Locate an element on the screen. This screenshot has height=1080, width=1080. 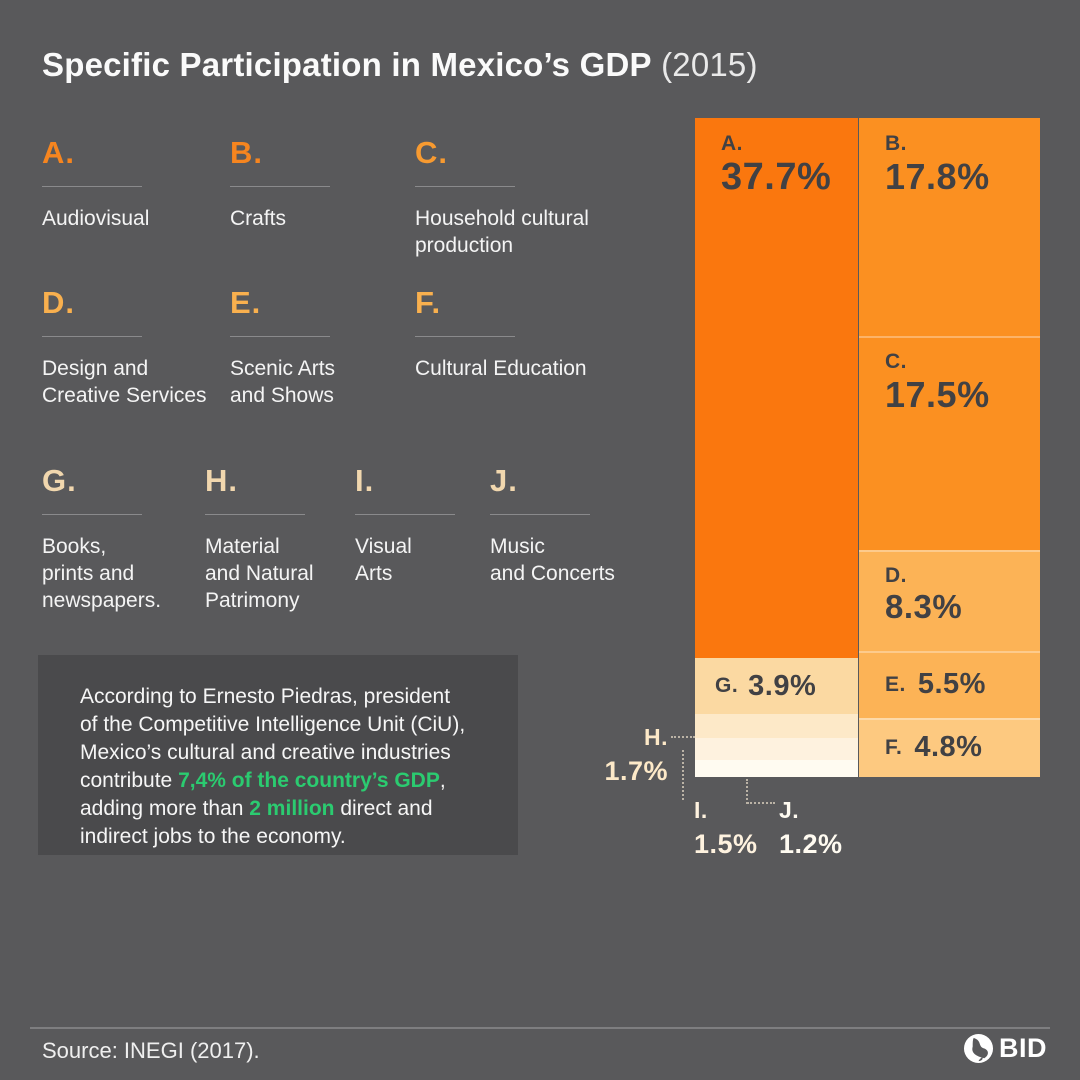
bar-segment-A: A. 37.7% is located at coordinates (776, 388).